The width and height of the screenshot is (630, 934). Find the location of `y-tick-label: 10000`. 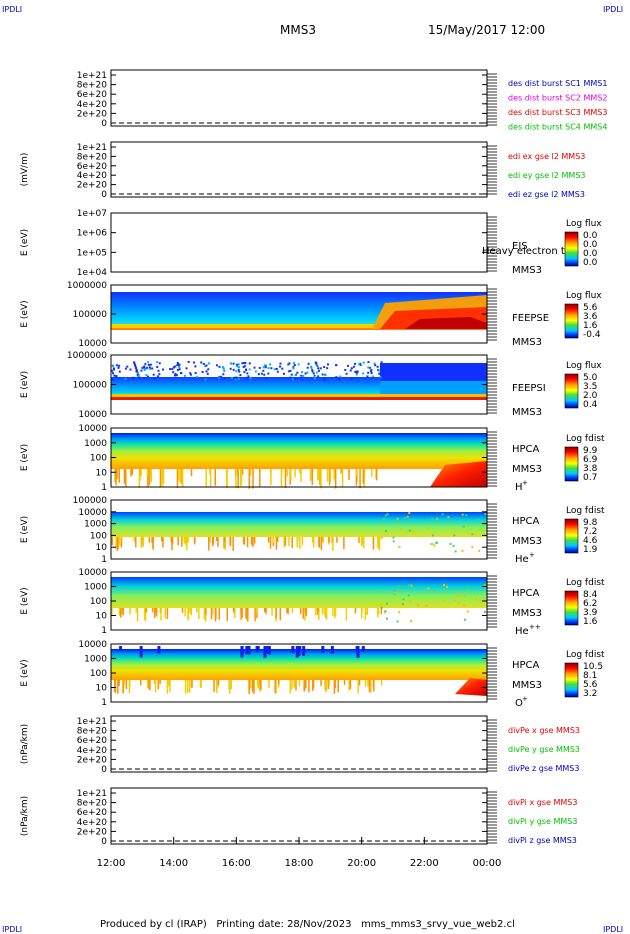

y-tick-label: 10000 is located at coordinates (92, 513).